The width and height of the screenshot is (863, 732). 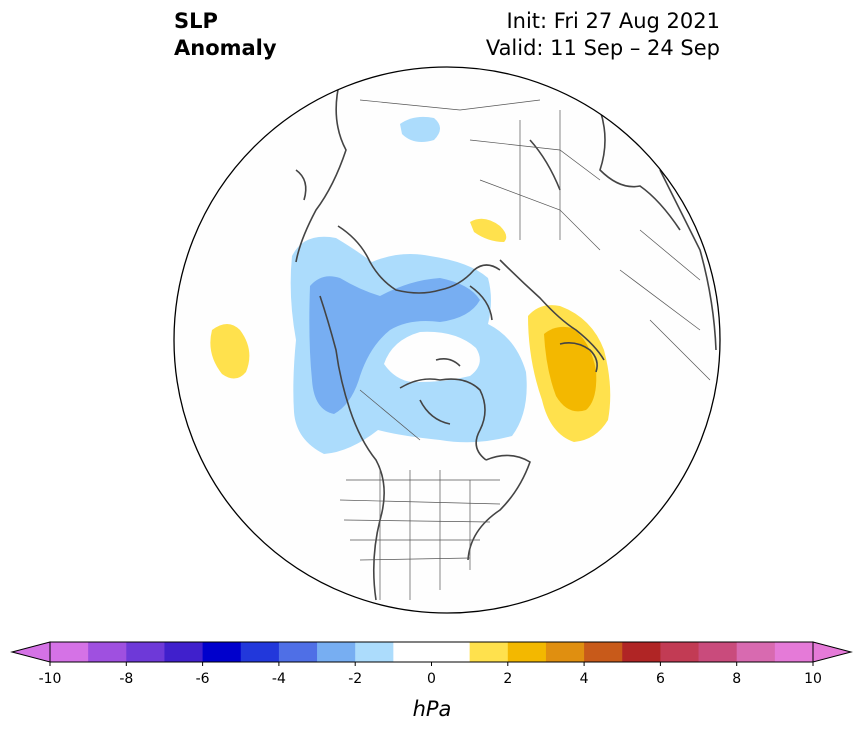 What do you see at coordinates (507, 679) in the screenshot?
I see `colorbar-tick-label: 2` at bounding box center [507, 679].